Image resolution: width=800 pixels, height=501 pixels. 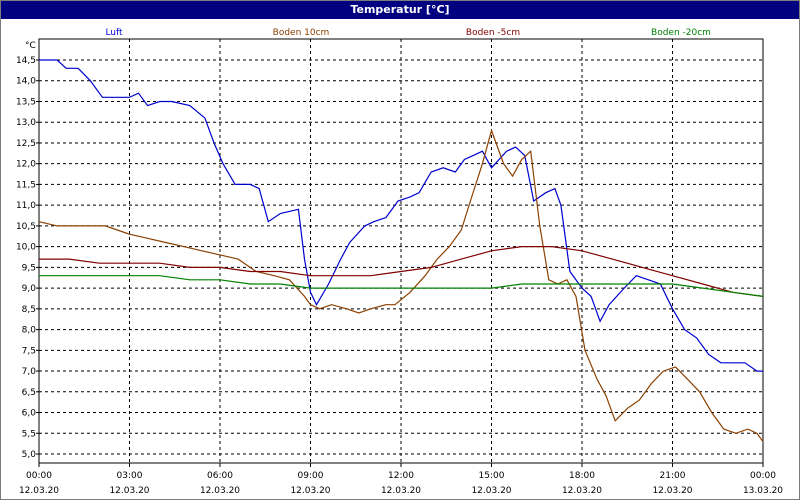 What do you see at coordinates (673, 476) in the screenshot?
I see `x-tick-time: 21:00` at bounding box center [673, 476].